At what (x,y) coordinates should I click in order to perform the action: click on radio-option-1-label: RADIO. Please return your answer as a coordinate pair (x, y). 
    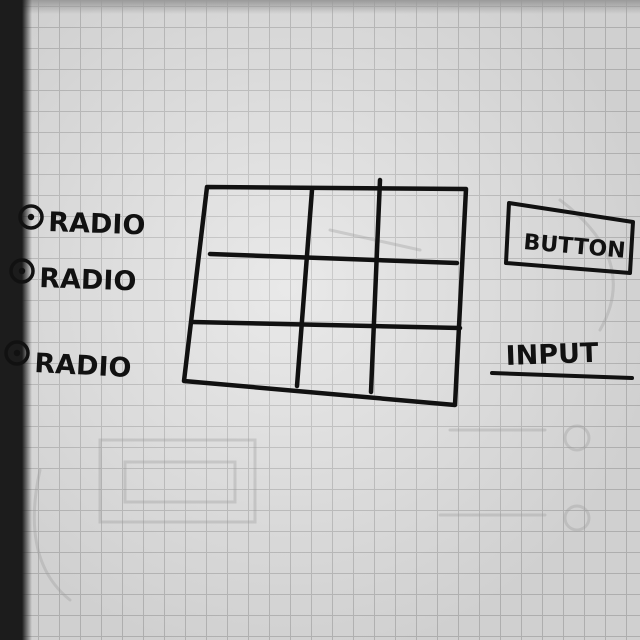
    Looking at the image, I should click on (97, 224).